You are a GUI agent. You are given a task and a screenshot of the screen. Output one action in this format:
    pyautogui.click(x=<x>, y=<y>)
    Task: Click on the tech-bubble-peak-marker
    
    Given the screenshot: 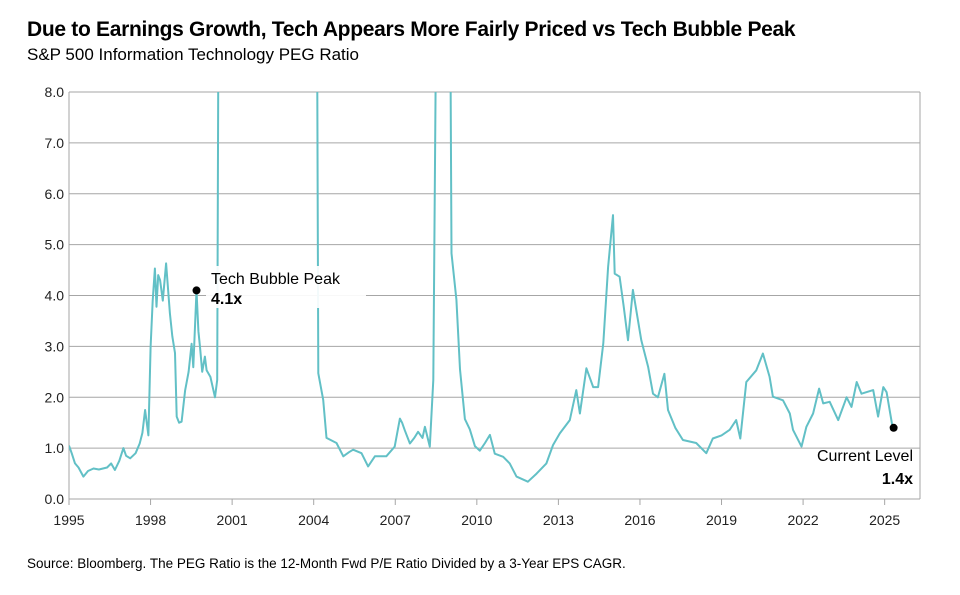 What is the action you would take?
    pyautogui.click(x=196, y=290)
    